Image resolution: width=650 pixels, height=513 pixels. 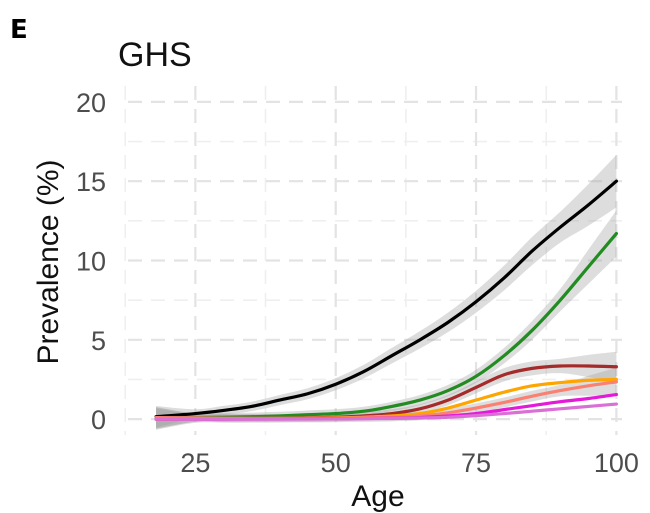 What do you see at coordinates (48, 261) in the screenshot?
I see `y-axis-title: Prevalence (%)` at bounding box center [48, 261].